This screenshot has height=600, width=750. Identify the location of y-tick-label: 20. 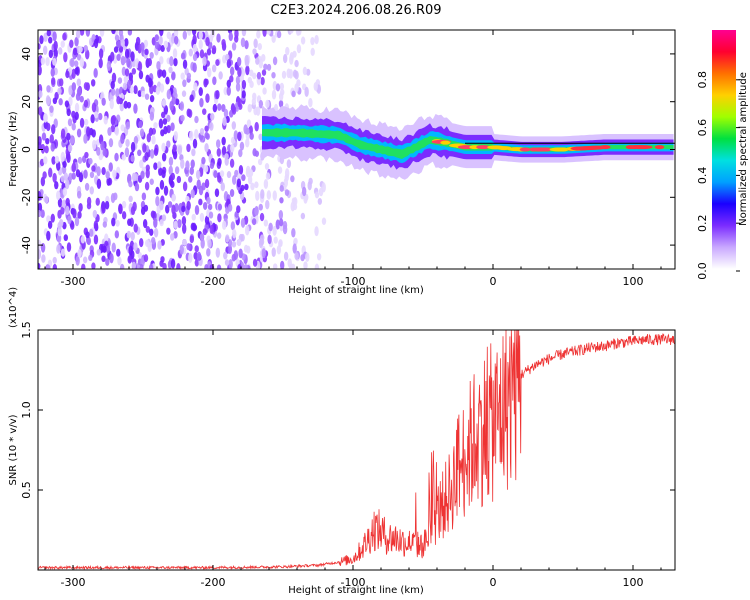
(26, 102).